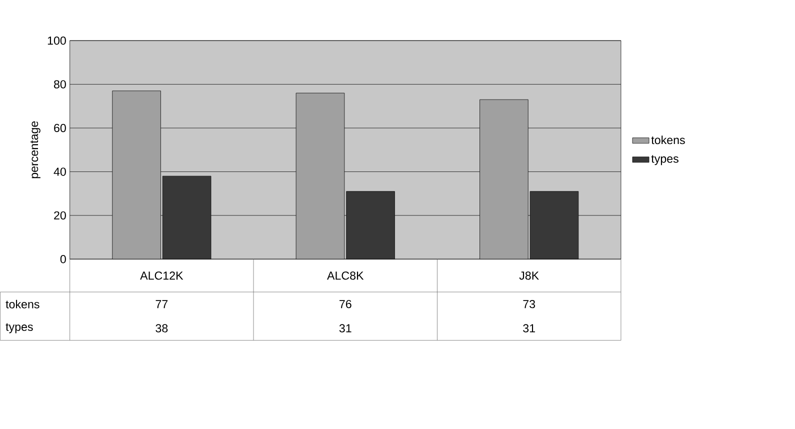 Image resolution: width=795 pixels, height=429 pixels. Describe the element at coordinates (668, 139) in the screenshot. I see `legend-label: tokens` at that location.